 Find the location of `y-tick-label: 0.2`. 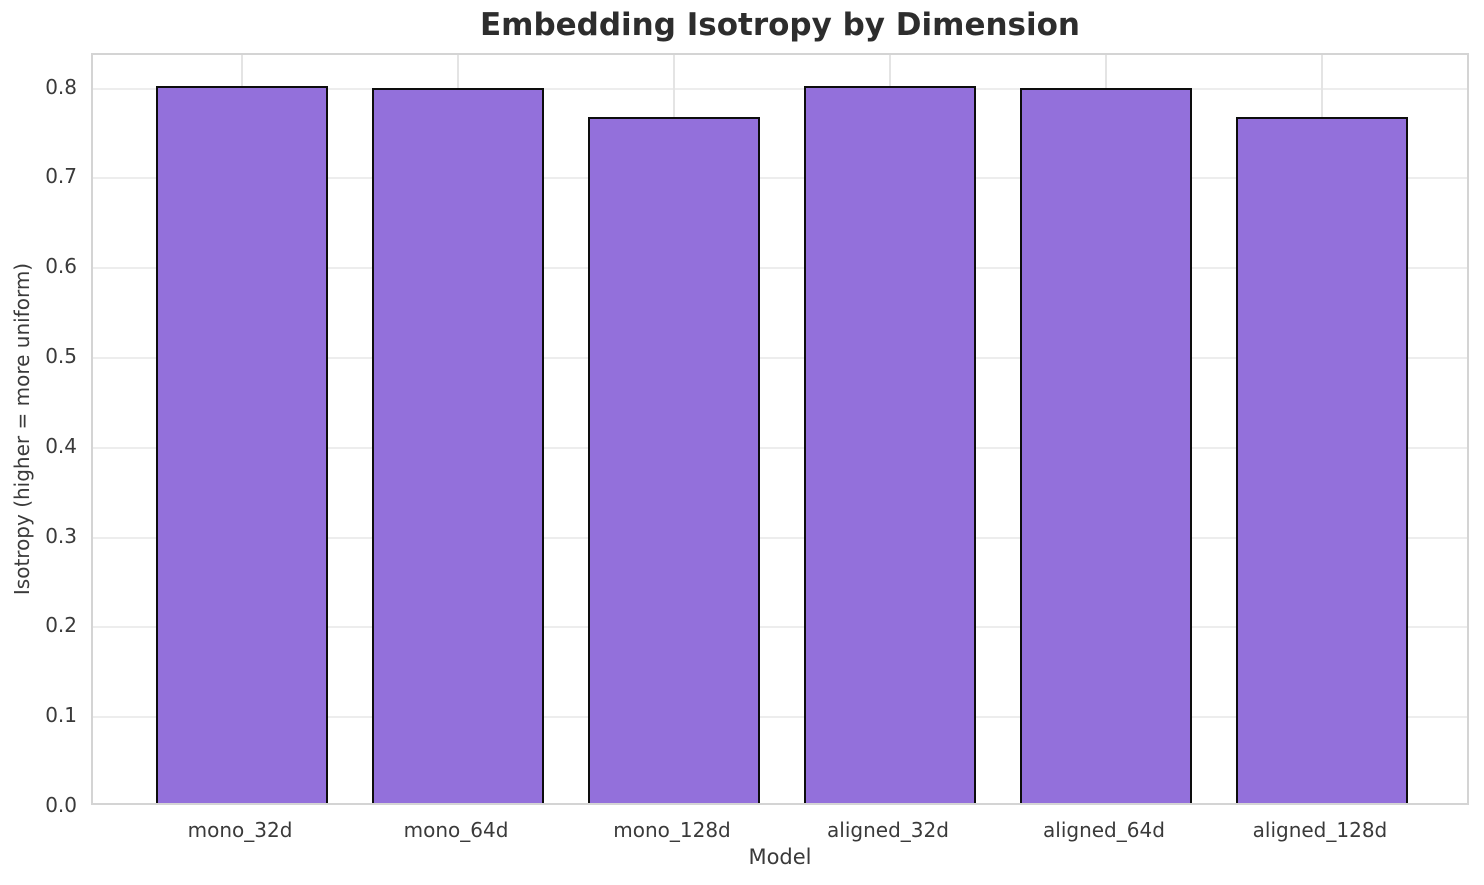

y-tick-label: 0.2 is located at coordinates (61, 625).